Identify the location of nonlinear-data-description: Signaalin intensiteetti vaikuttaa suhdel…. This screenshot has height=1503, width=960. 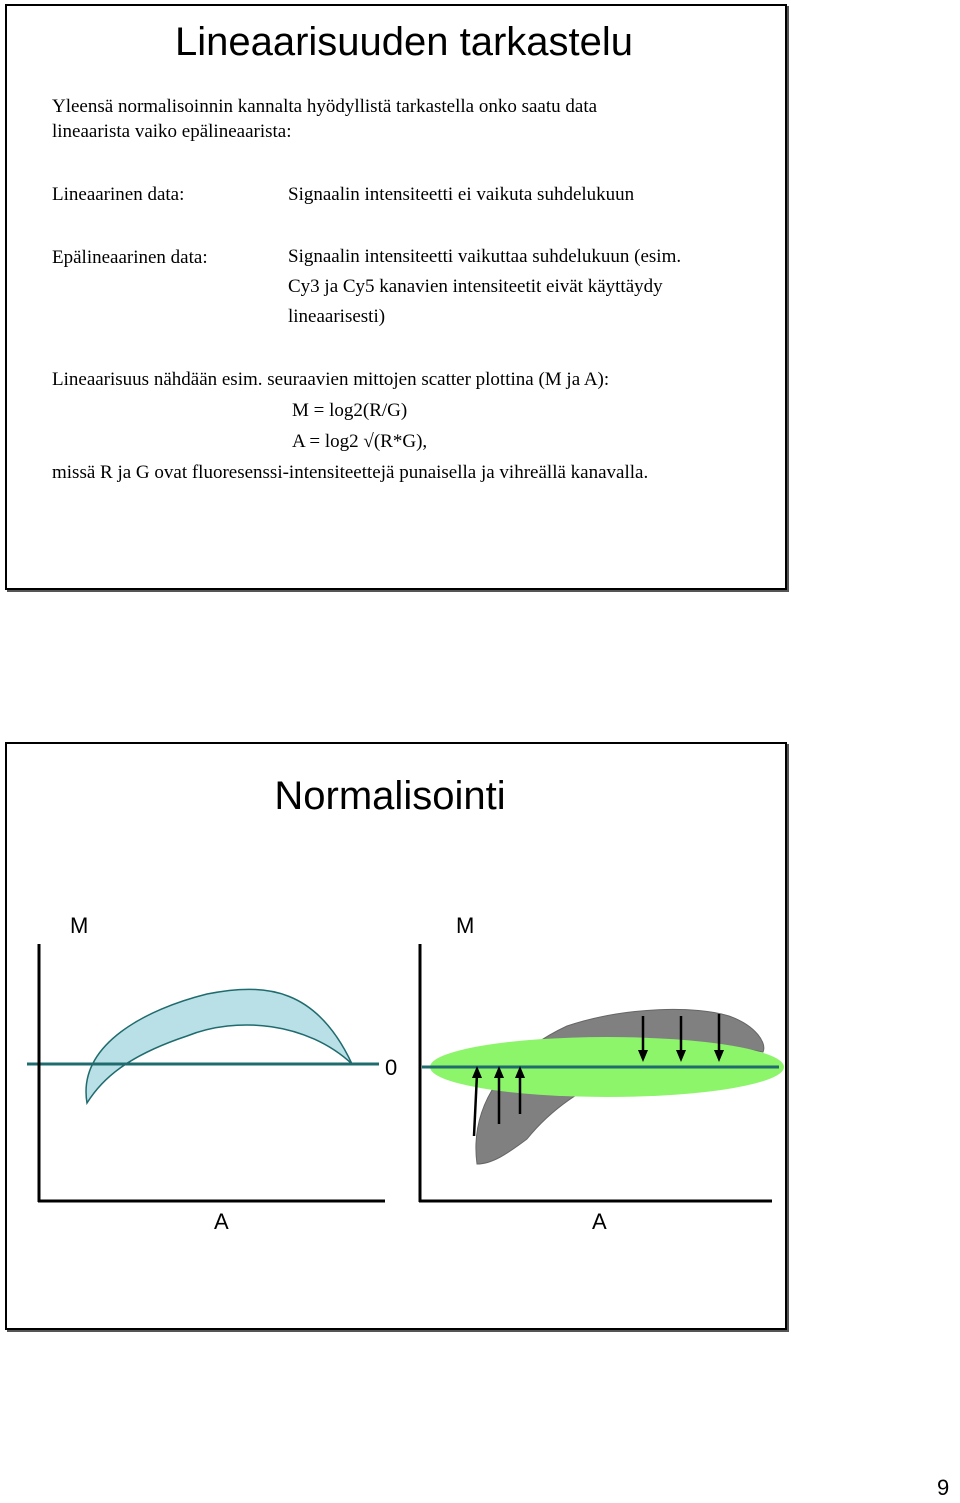
(484, 287).